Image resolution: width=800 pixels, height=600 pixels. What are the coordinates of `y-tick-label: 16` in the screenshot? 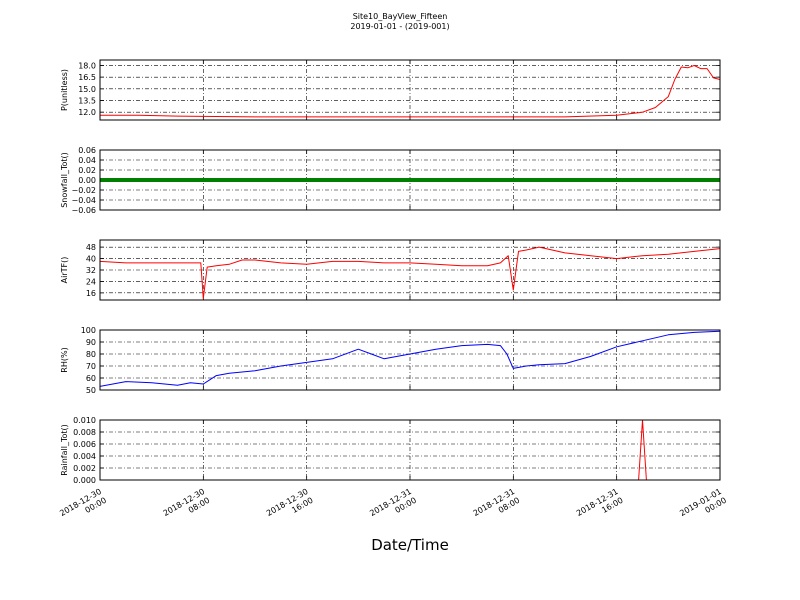 It's located at (91, 293).